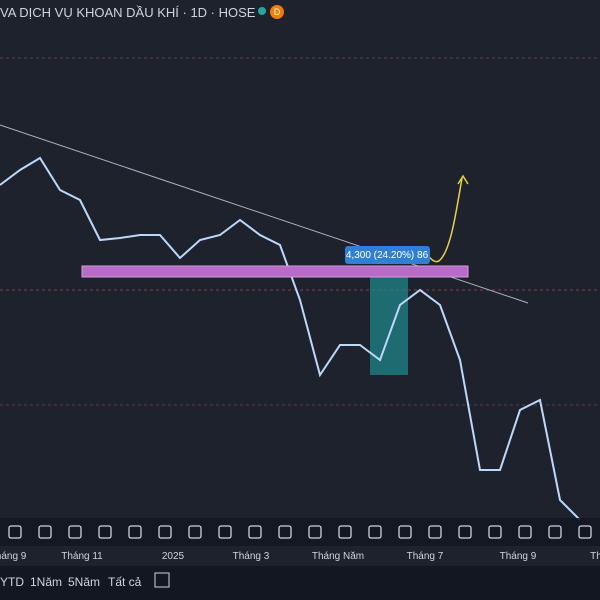 The width and height of the screenshot is (600, 600). I want to click on x-axis-label: Tháng 3, so click(251, 556).